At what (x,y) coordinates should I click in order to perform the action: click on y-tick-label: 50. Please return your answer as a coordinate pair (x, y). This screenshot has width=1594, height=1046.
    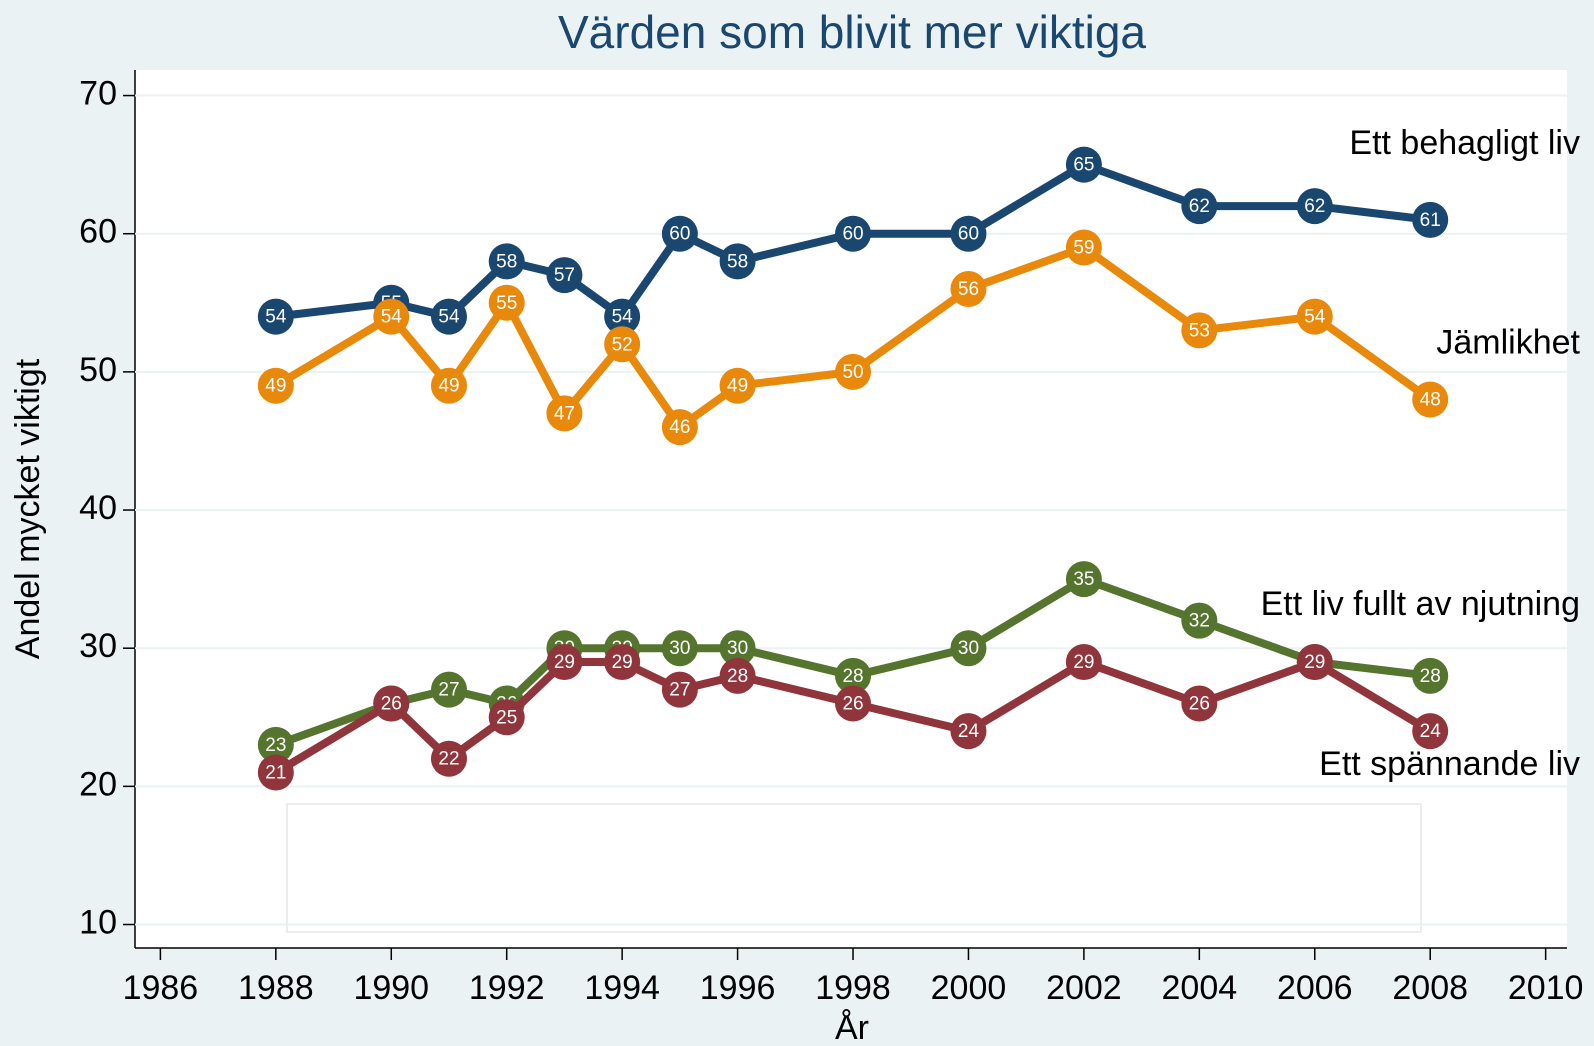
    Looking at the image, I should click on (98, 370).